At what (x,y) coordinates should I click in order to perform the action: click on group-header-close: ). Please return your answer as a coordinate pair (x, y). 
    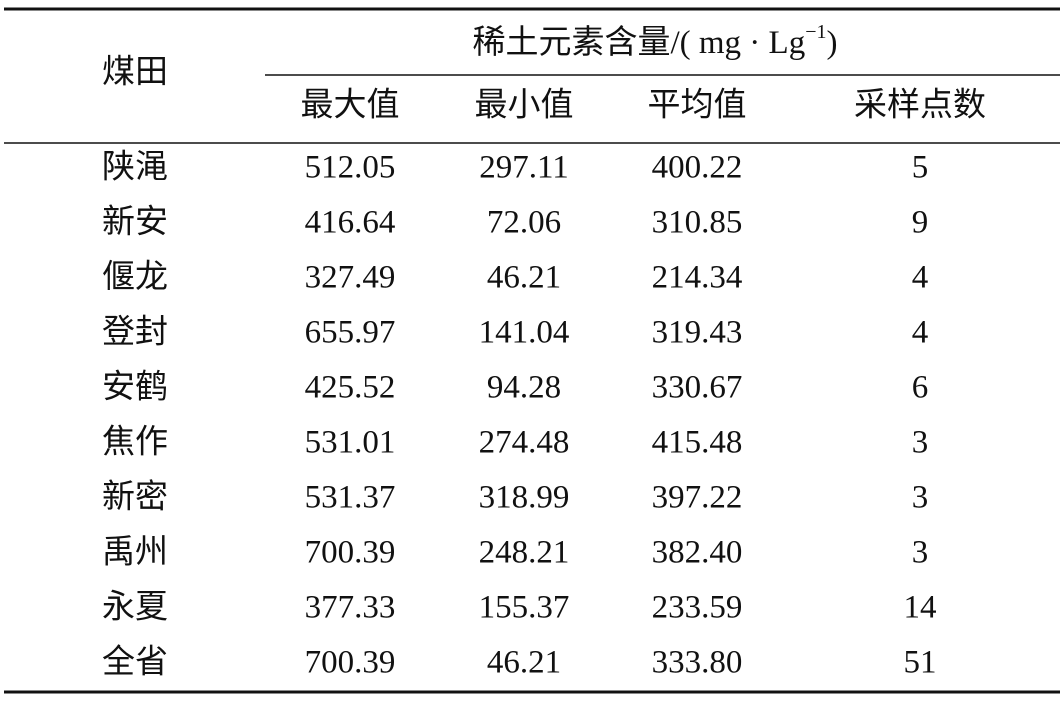
    Looking at the image, I should click on (832, 43).